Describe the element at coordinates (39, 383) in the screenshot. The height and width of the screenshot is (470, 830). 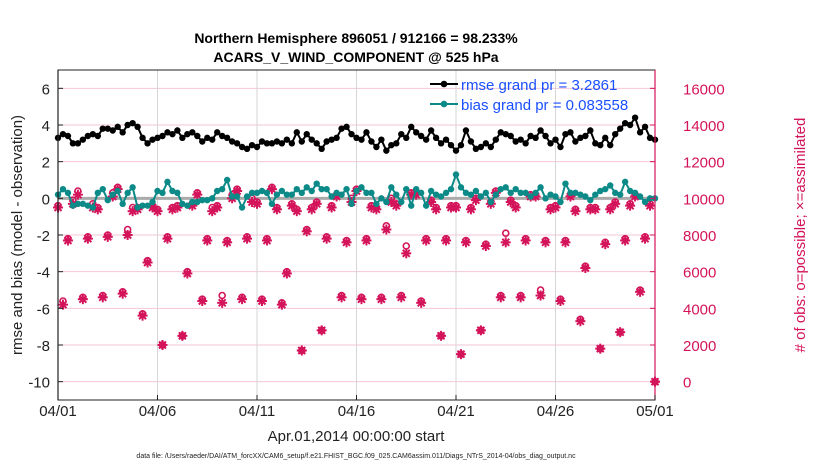
I see `tick-label-y: -10` at that location.